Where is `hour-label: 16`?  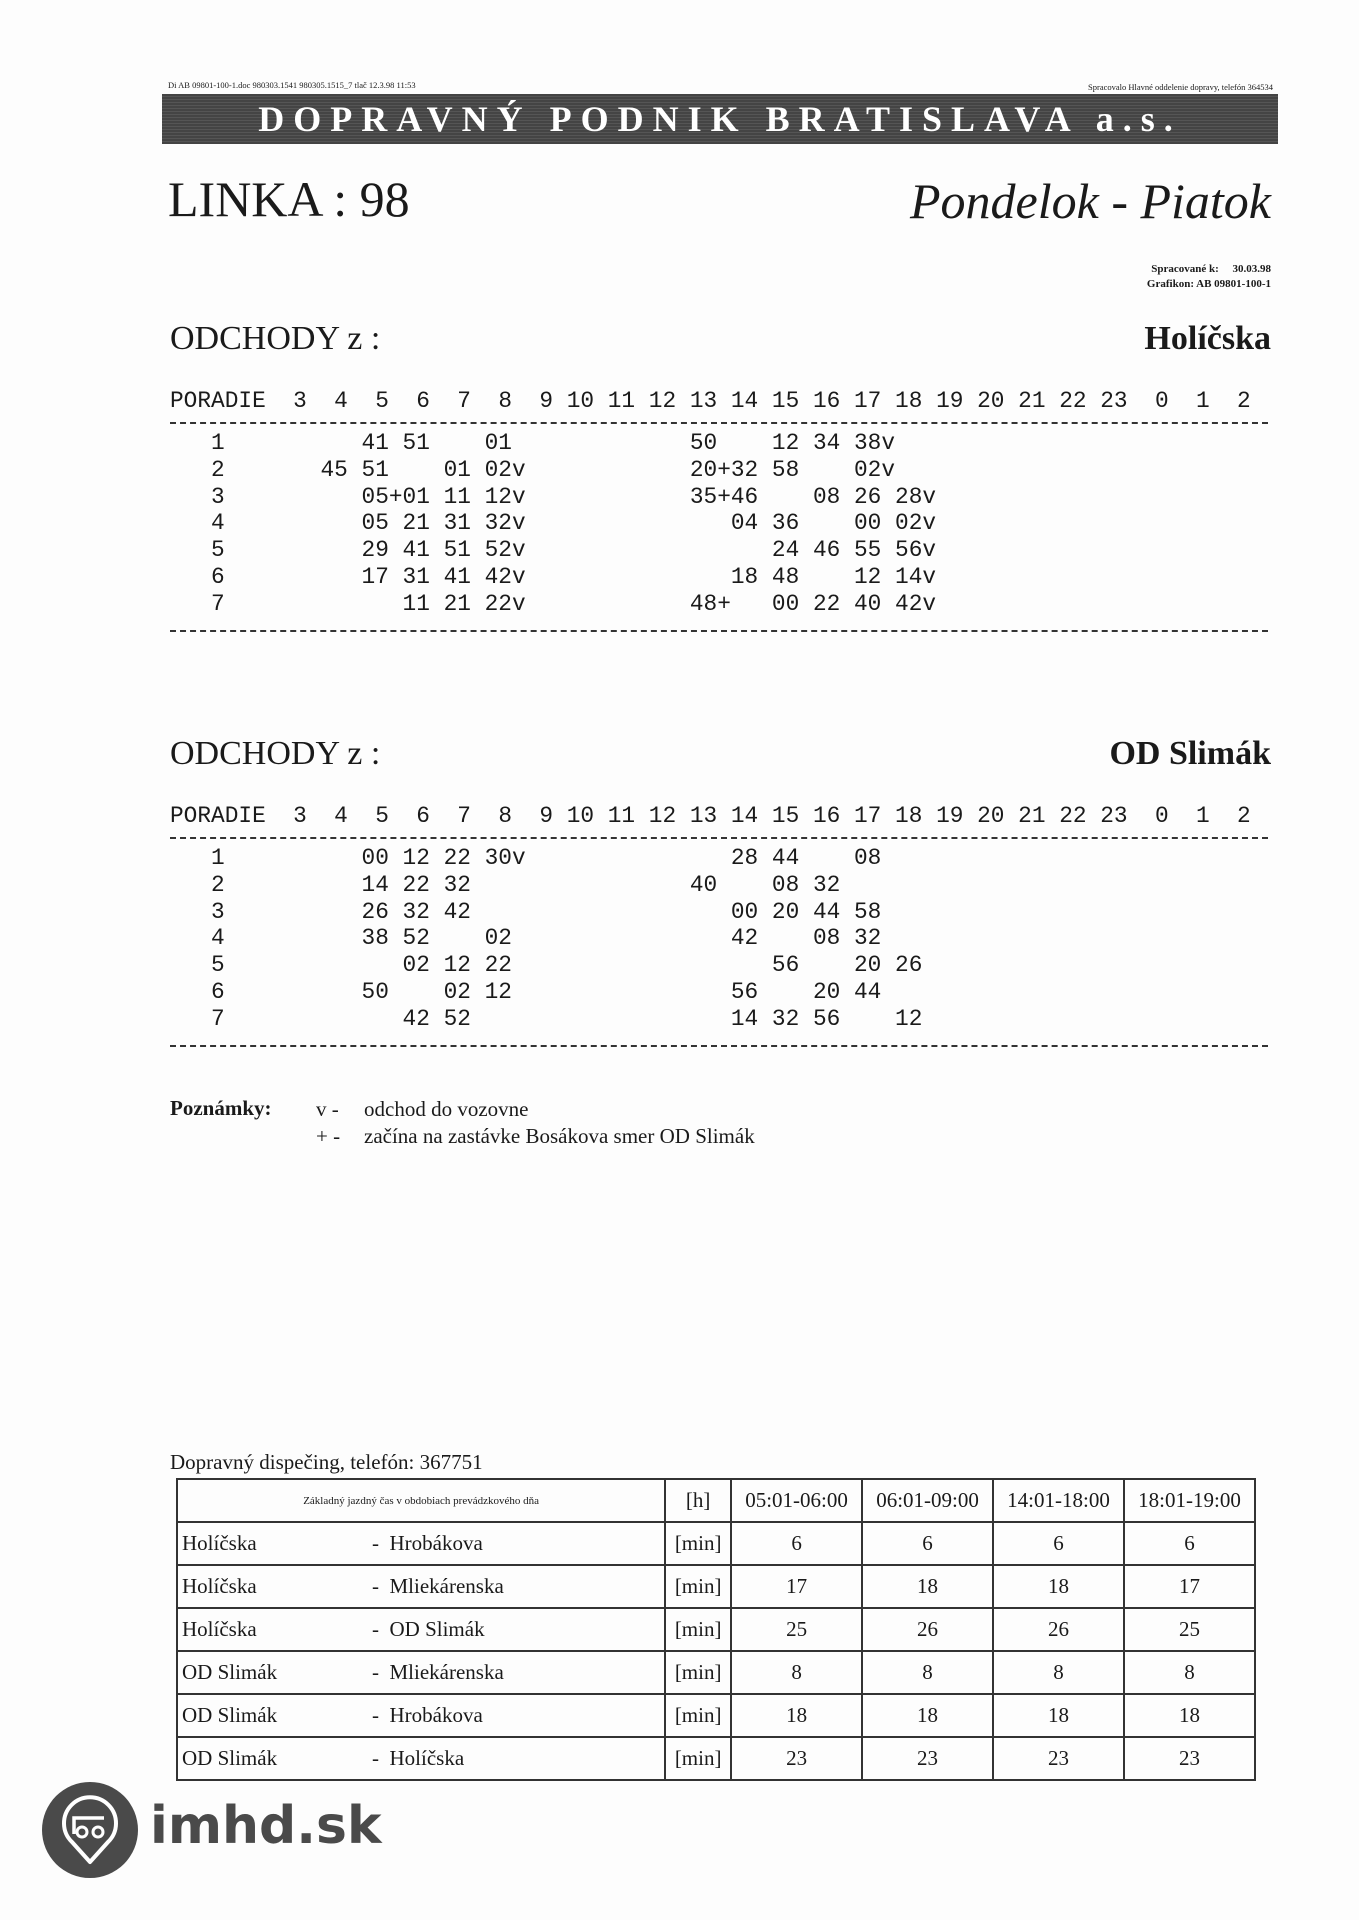 hour-label: 16 is located at coordinates (826, 816).